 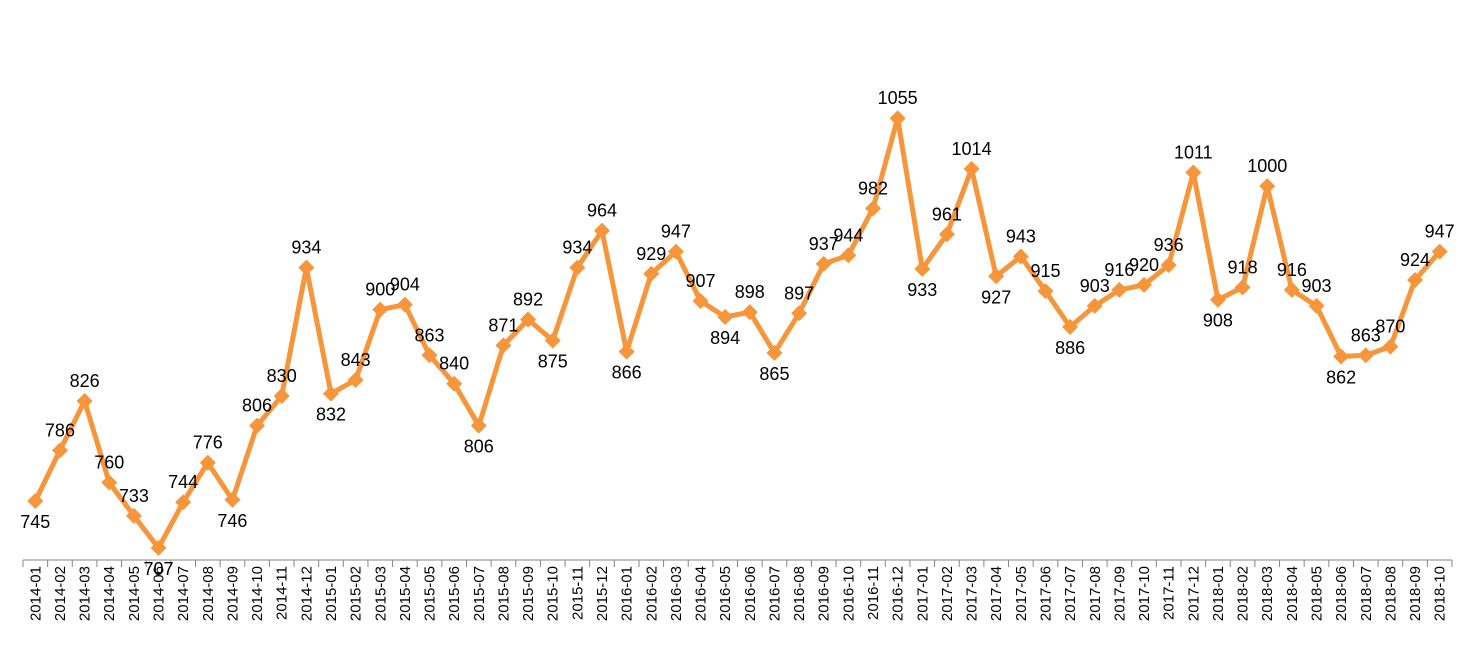 I want to click on x-tick-label: 2017-03, so click(x=972, y=593).